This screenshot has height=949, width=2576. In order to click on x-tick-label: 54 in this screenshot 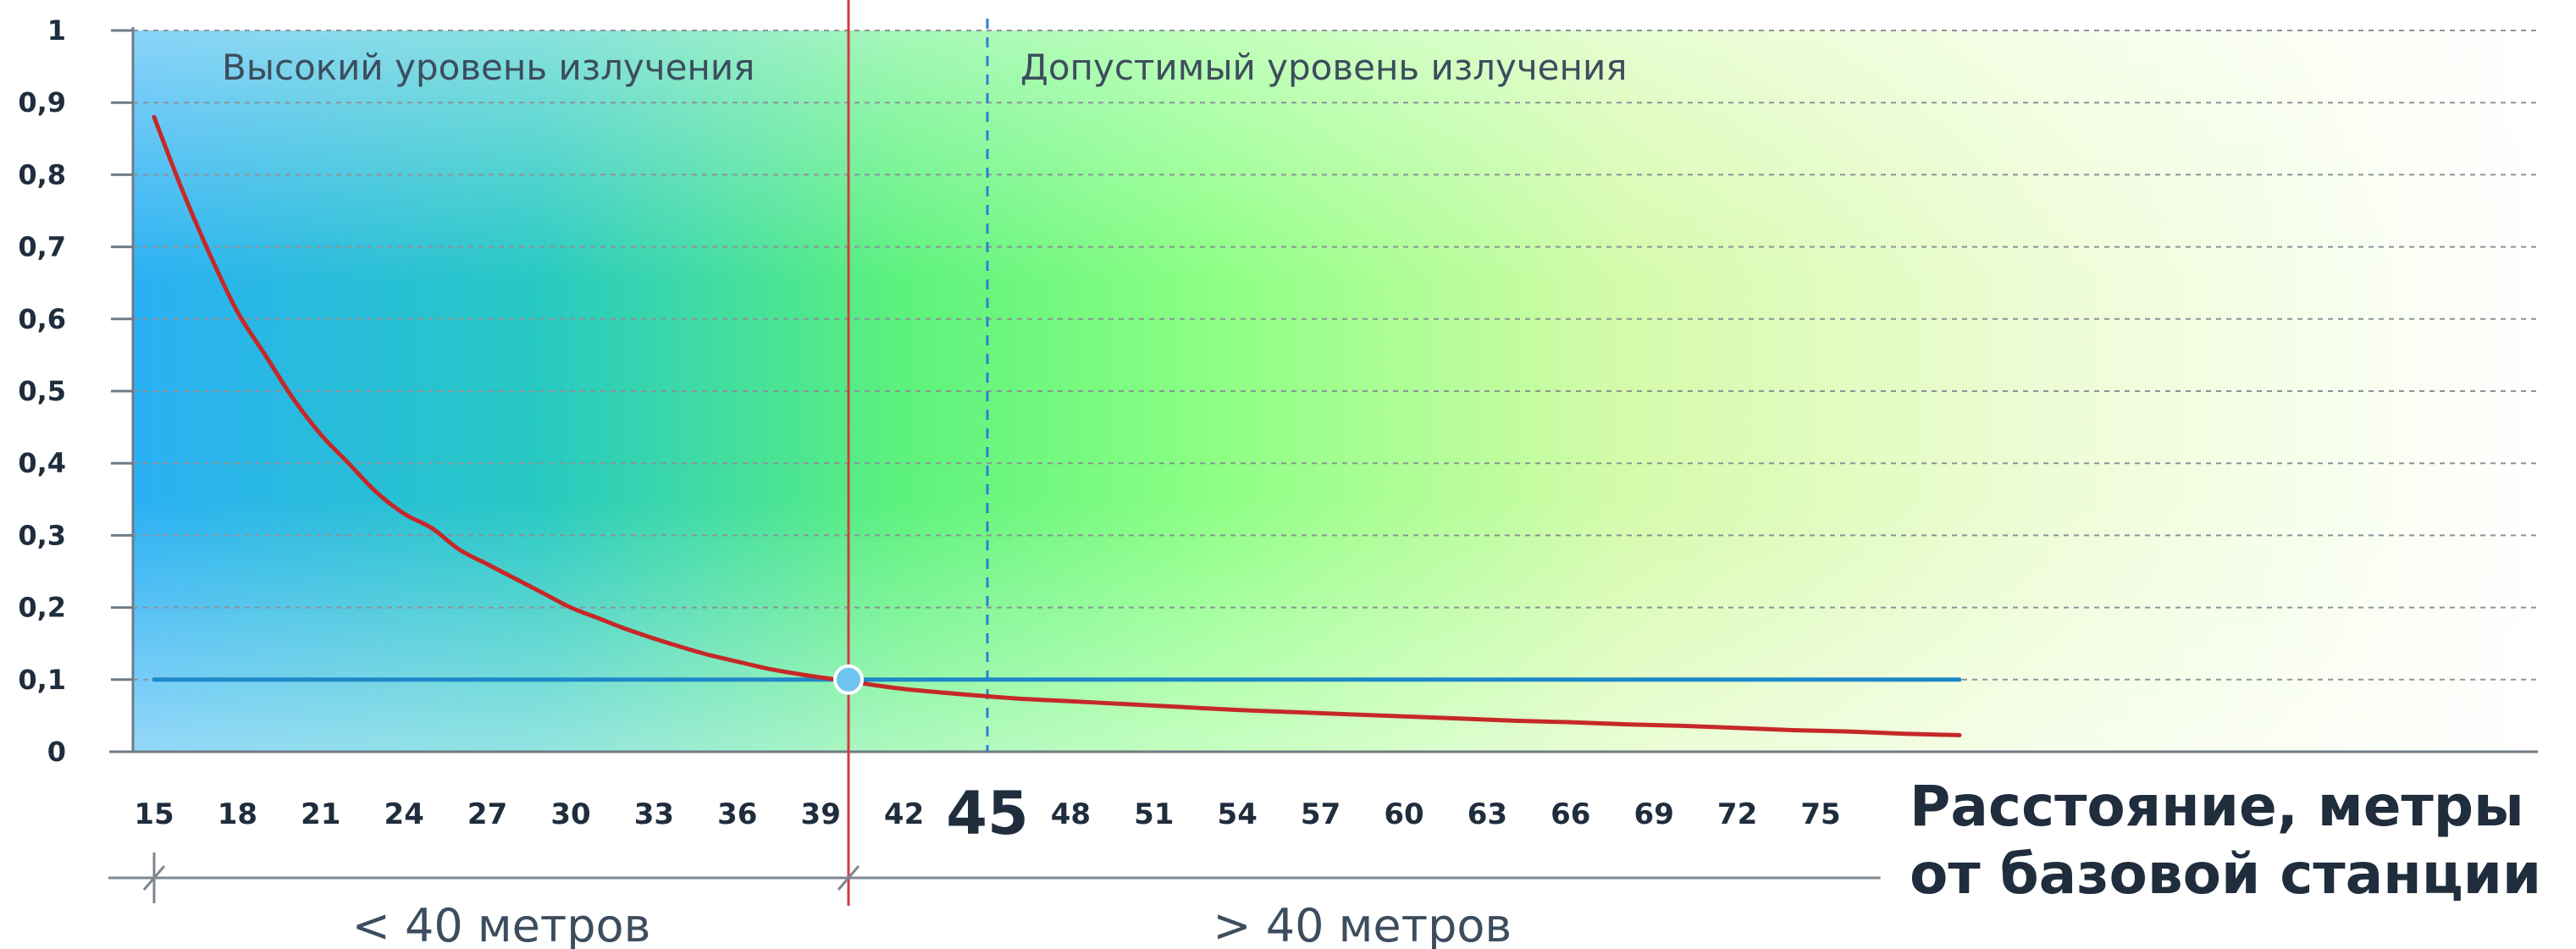, I will do `click(1238, 814)`.